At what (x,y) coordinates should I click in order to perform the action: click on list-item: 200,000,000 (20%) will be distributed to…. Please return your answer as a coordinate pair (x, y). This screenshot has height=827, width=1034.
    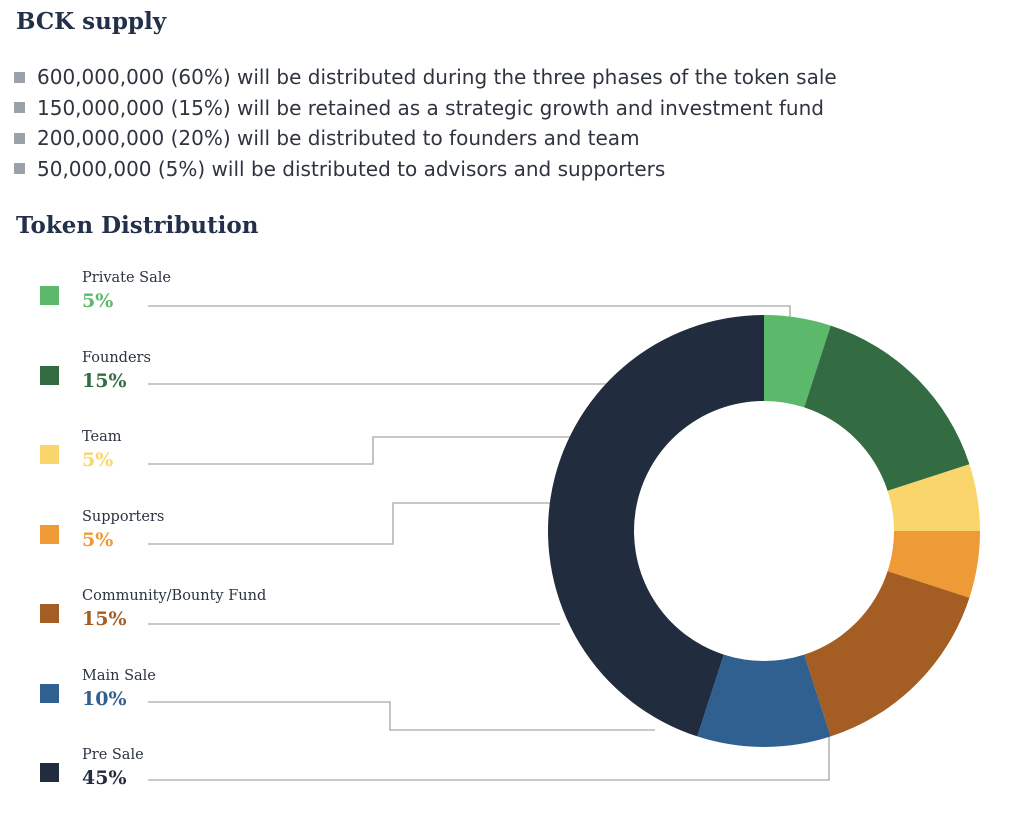
    Looking at the image, I should click on (425, 138).